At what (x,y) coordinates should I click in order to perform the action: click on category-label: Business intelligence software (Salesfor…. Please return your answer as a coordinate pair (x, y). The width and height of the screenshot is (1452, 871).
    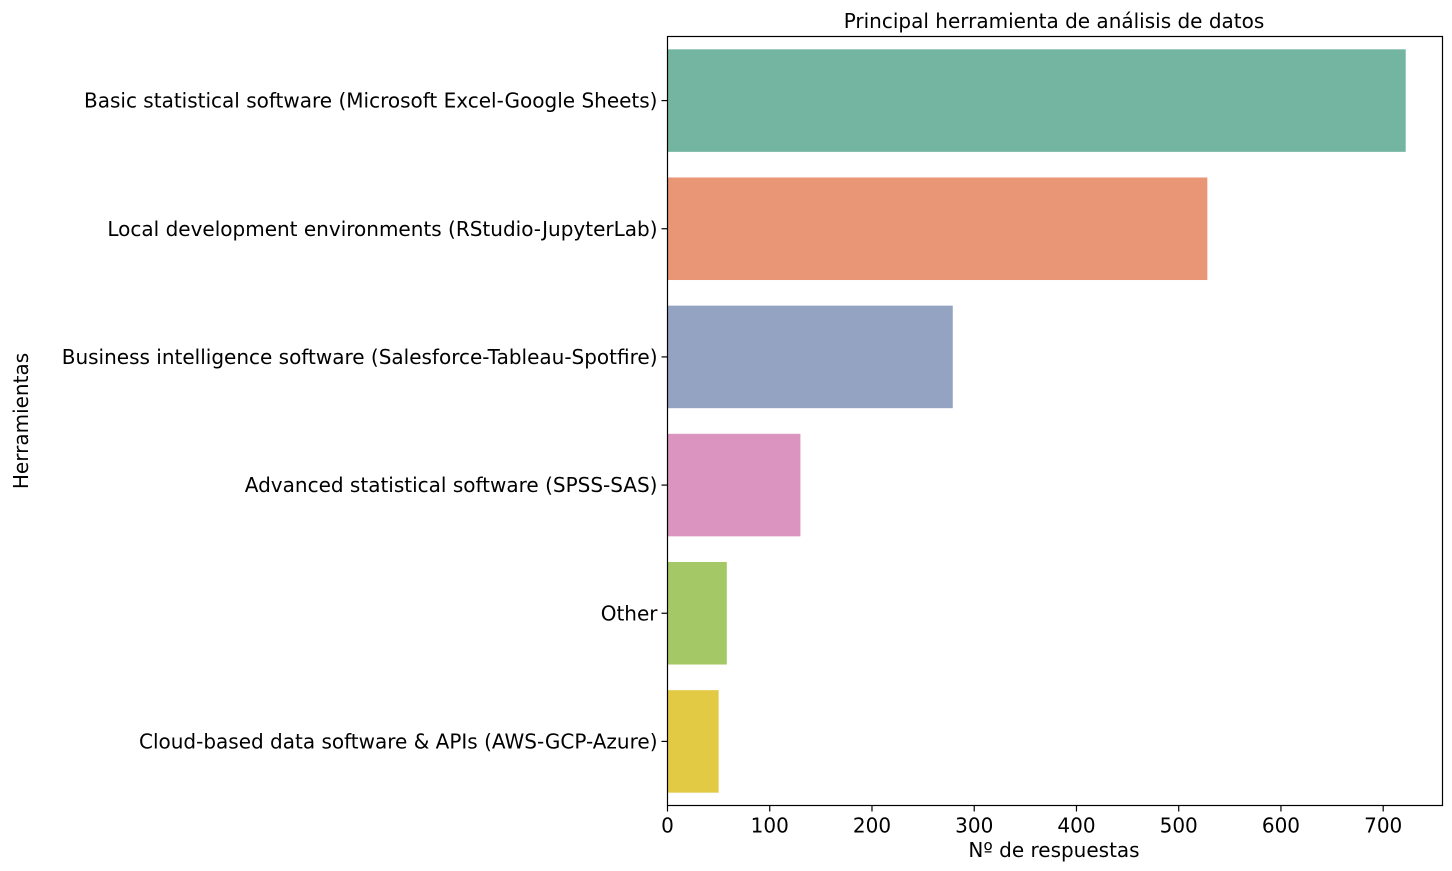
    Looking at the image, I should click on (360, 357).